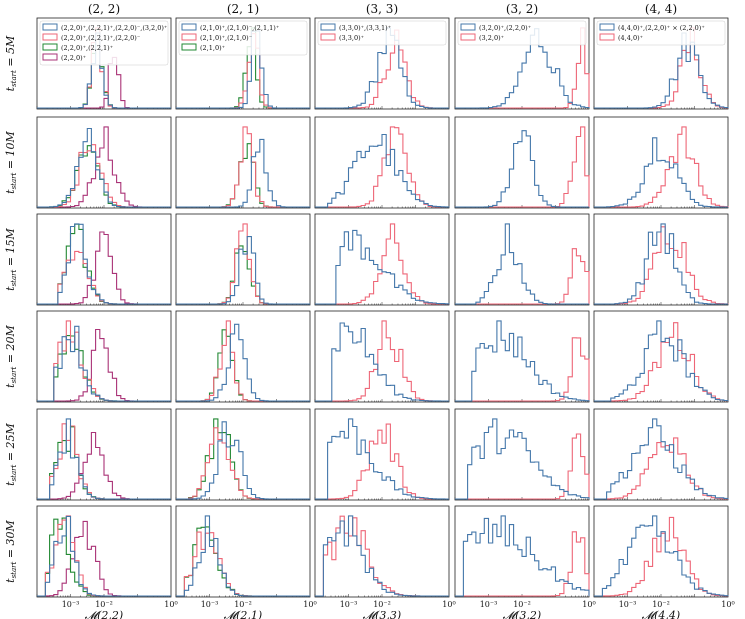  What do you see at coordinates (243, 614) in the screenshot?
I see `x-axis-label: 𝓜(2,1)` at bounding box center [243, 614].